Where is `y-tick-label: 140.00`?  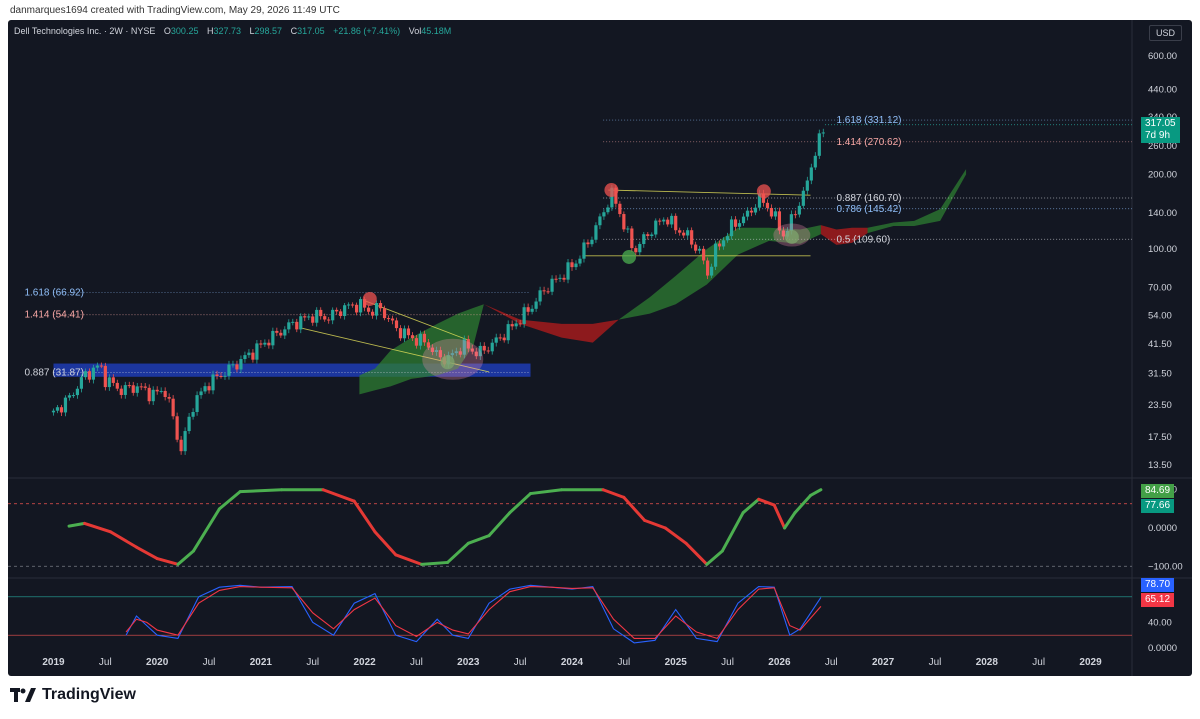
y-tick-label: 140.00 is located at coordinates (1162, 213).